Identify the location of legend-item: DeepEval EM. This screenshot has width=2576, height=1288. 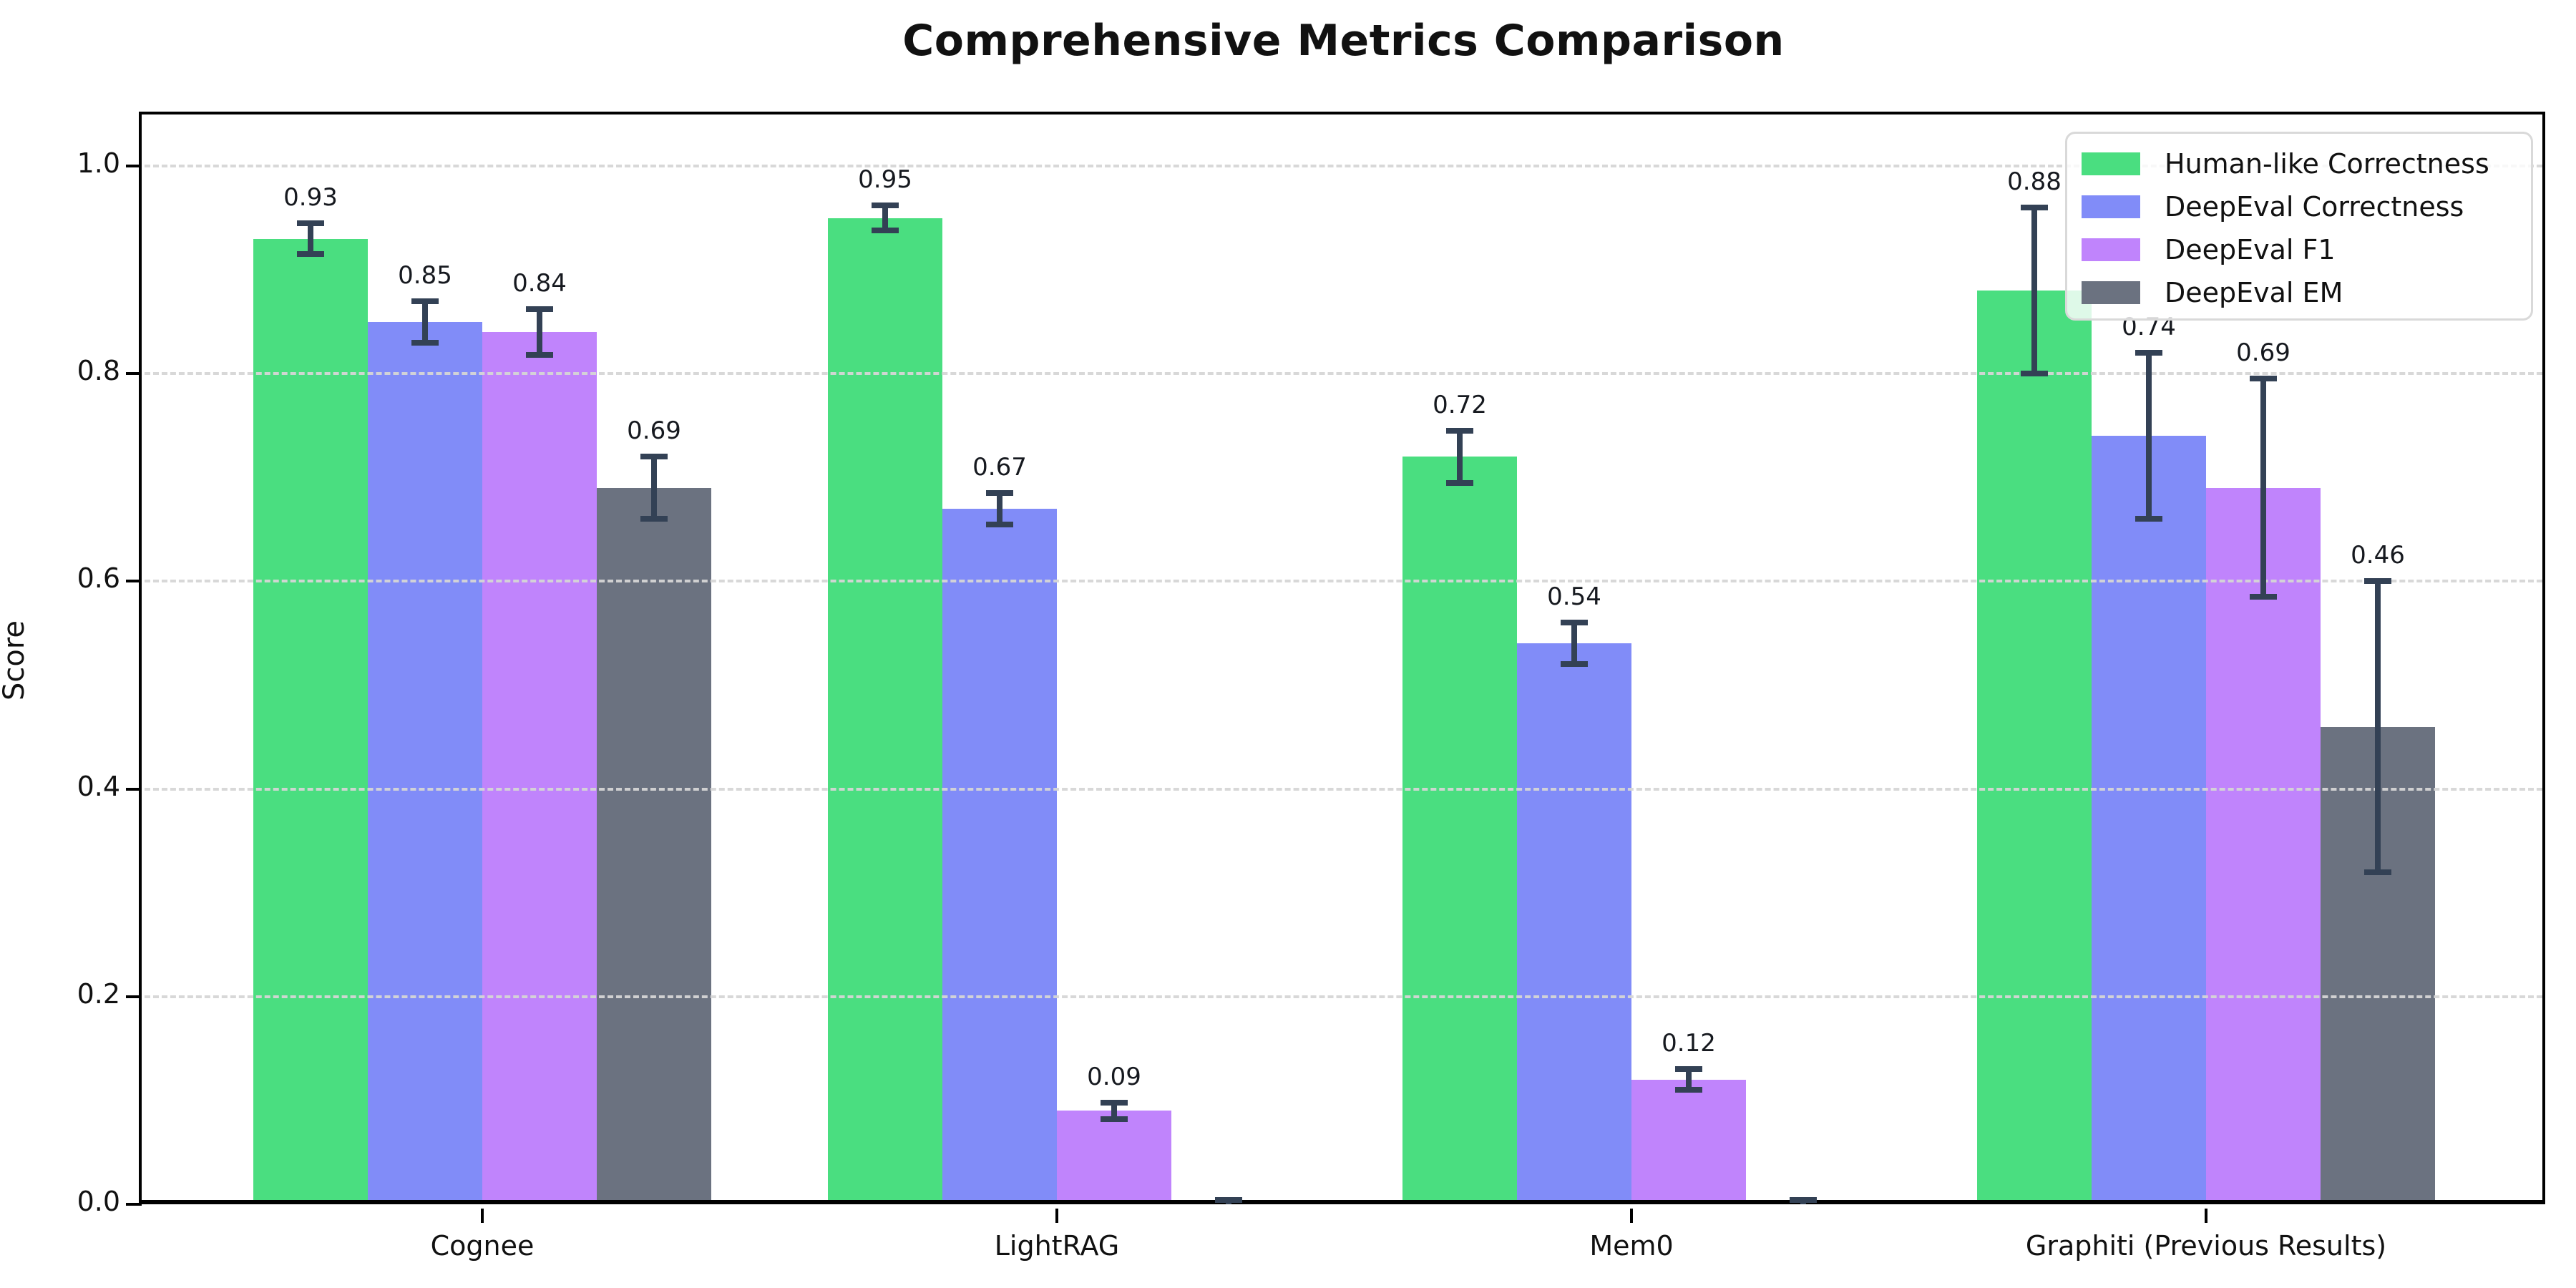
(2306, 292).